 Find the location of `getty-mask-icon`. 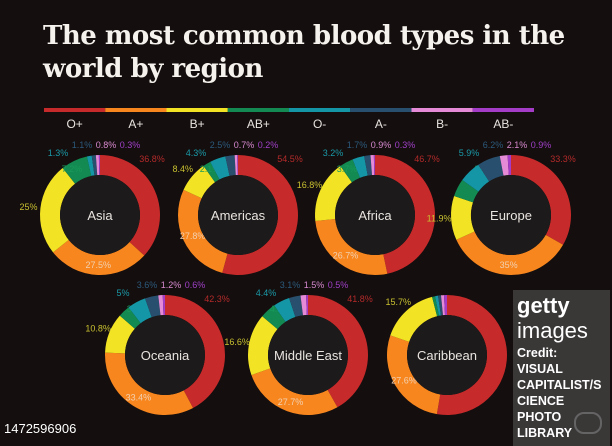

getty-mask-icon is located at coordinates (588, 423).